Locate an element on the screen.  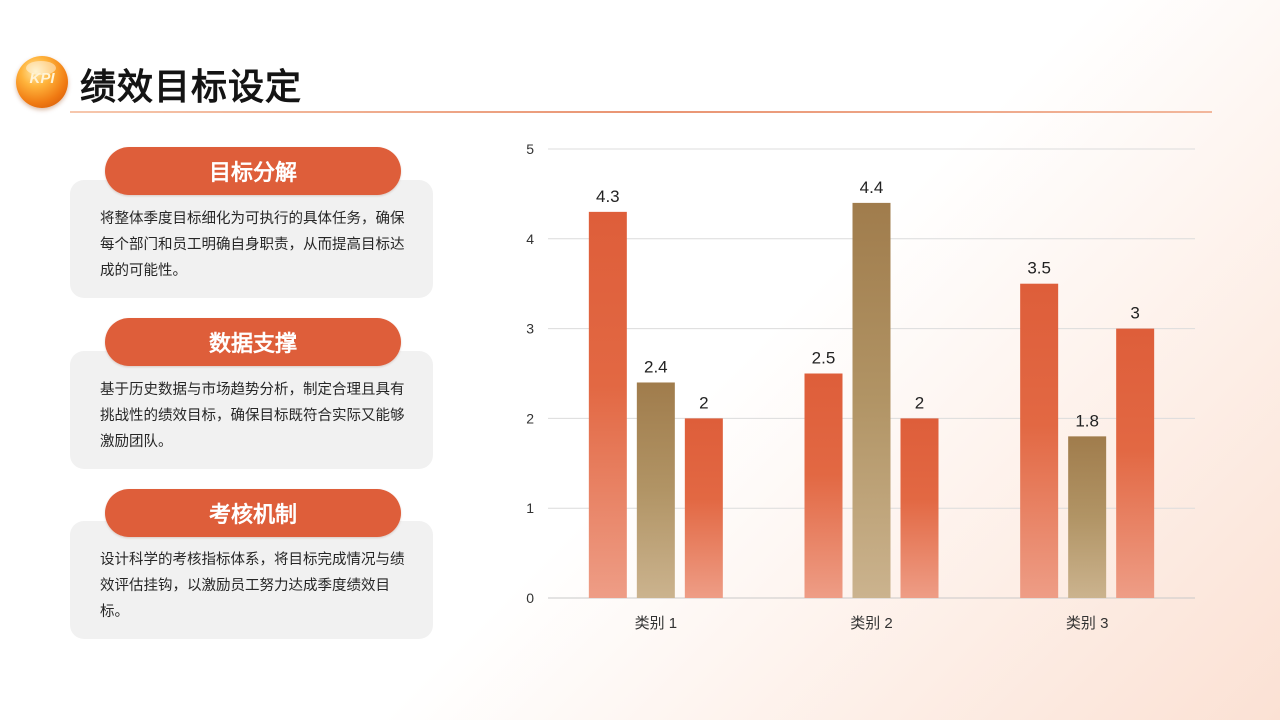
y-tick-label: 5 is located at coordinates (530, 149).